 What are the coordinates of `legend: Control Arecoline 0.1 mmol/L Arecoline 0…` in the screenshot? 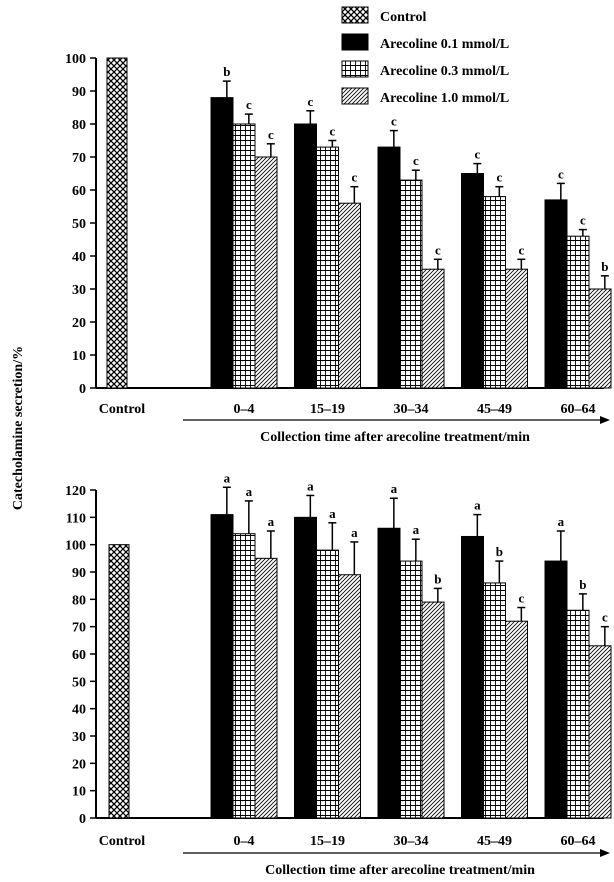 It's located at (425, 56).